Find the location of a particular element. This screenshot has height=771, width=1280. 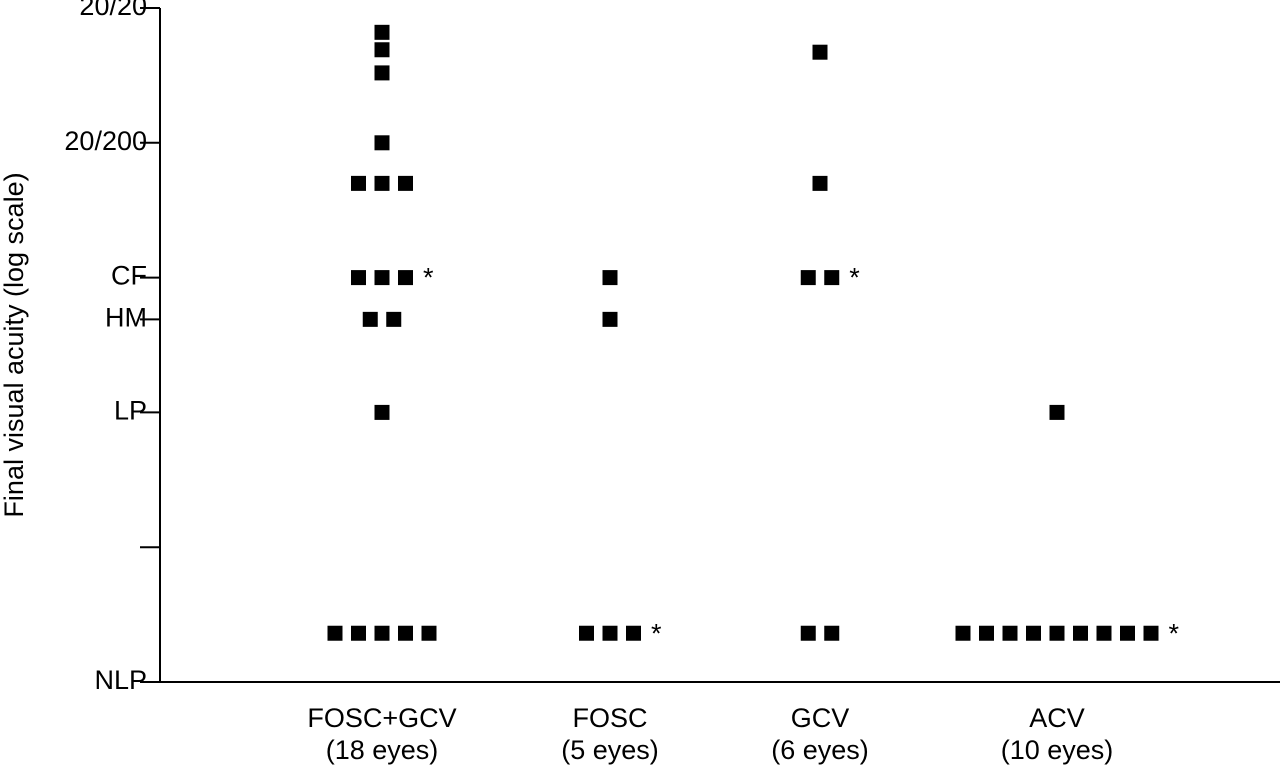

x-tick-sublabel: (6 eyes) is located at coordinates (820, 750).